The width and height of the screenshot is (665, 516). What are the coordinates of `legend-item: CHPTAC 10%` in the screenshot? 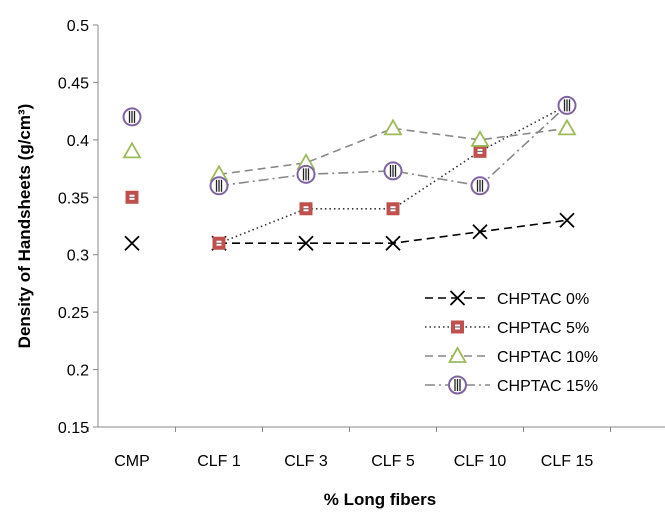 It's located at (511, 356).